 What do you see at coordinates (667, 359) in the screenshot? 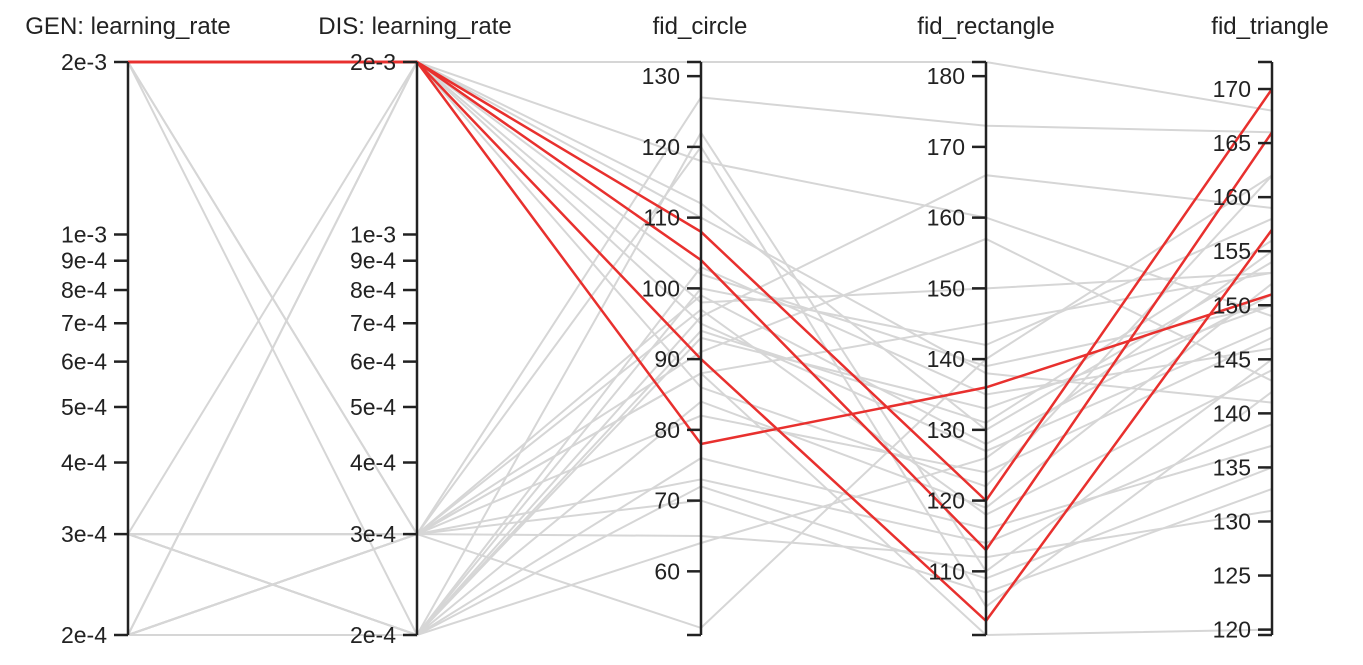
I see `tick-label: 90` at bounding box center [667, 359].